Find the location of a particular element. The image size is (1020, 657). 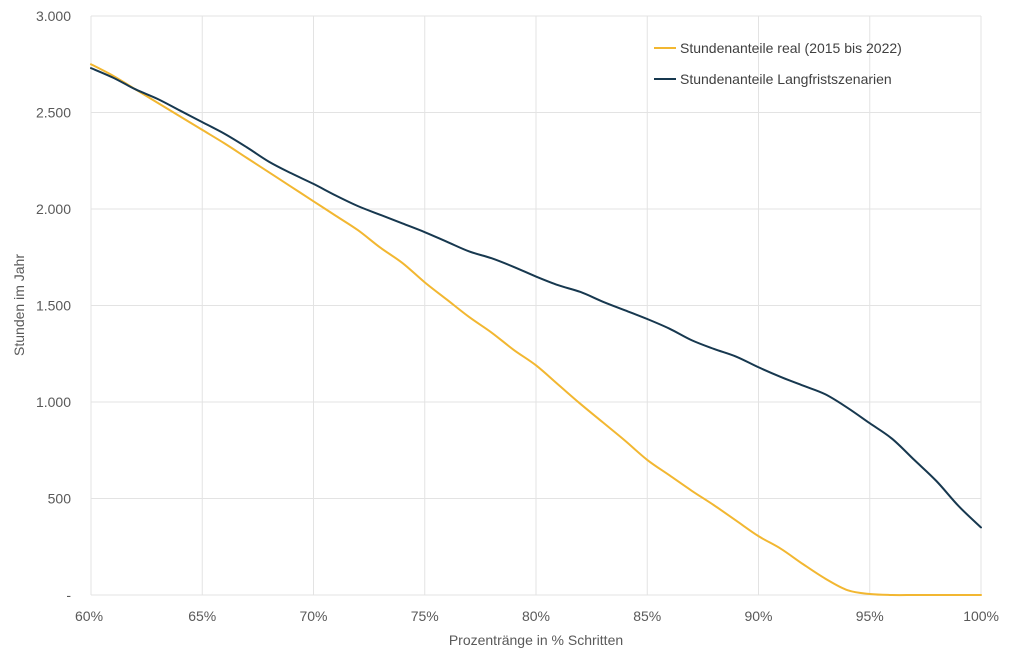

x-axis: 60% 65% 70% 75% 80% 85% 90% 95% 100% is located at coordinates (537, 616).